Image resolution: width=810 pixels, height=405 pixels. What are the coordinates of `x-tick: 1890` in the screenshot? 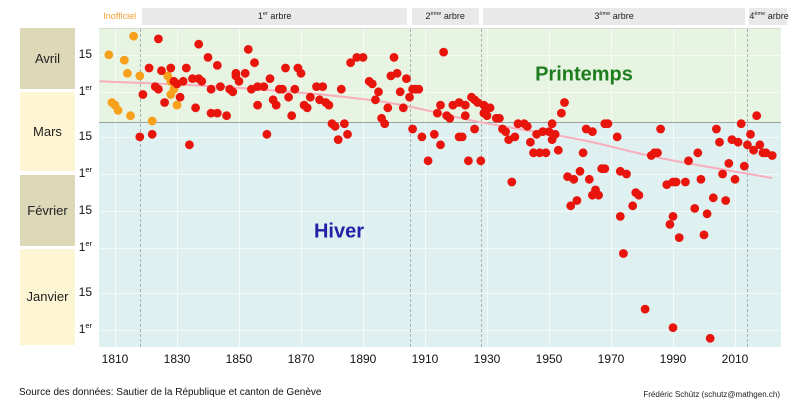 It's located at (363, 359).